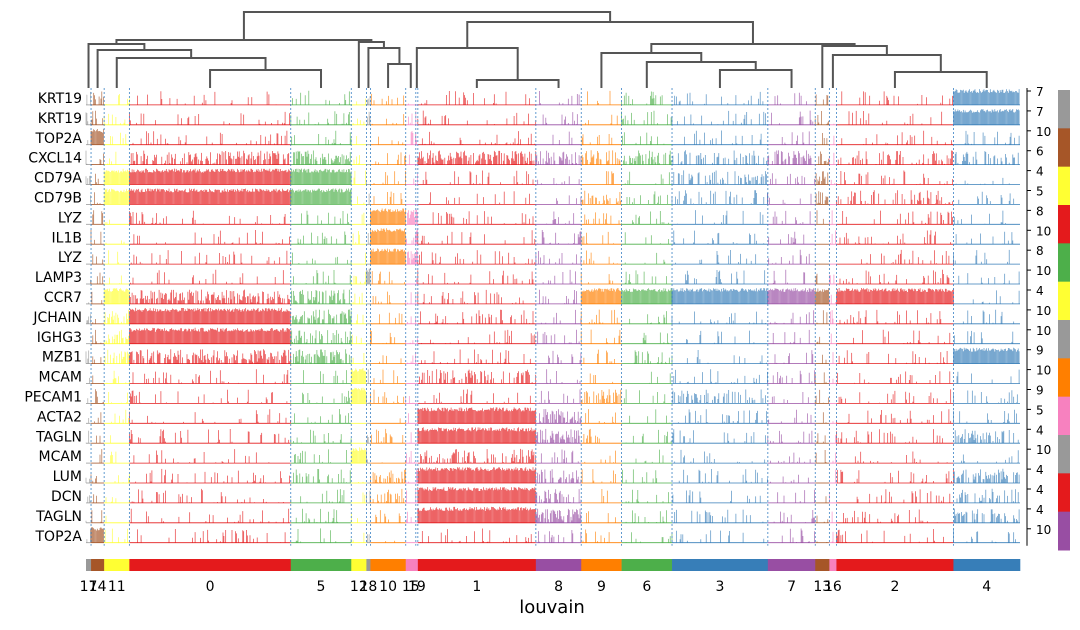 This screenshot has width=1080, height=630. Describe the element at coordinates (411, 587) in the screenshot. I see `group-label-15: 15` at that location.